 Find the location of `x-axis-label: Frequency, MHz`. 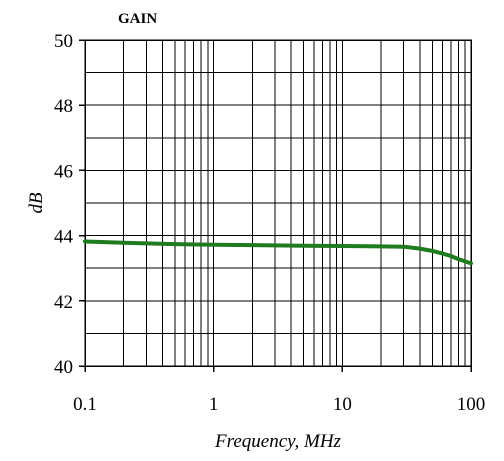

x-axis-label: Frequency, MHz is located at coordinates (278, 441).